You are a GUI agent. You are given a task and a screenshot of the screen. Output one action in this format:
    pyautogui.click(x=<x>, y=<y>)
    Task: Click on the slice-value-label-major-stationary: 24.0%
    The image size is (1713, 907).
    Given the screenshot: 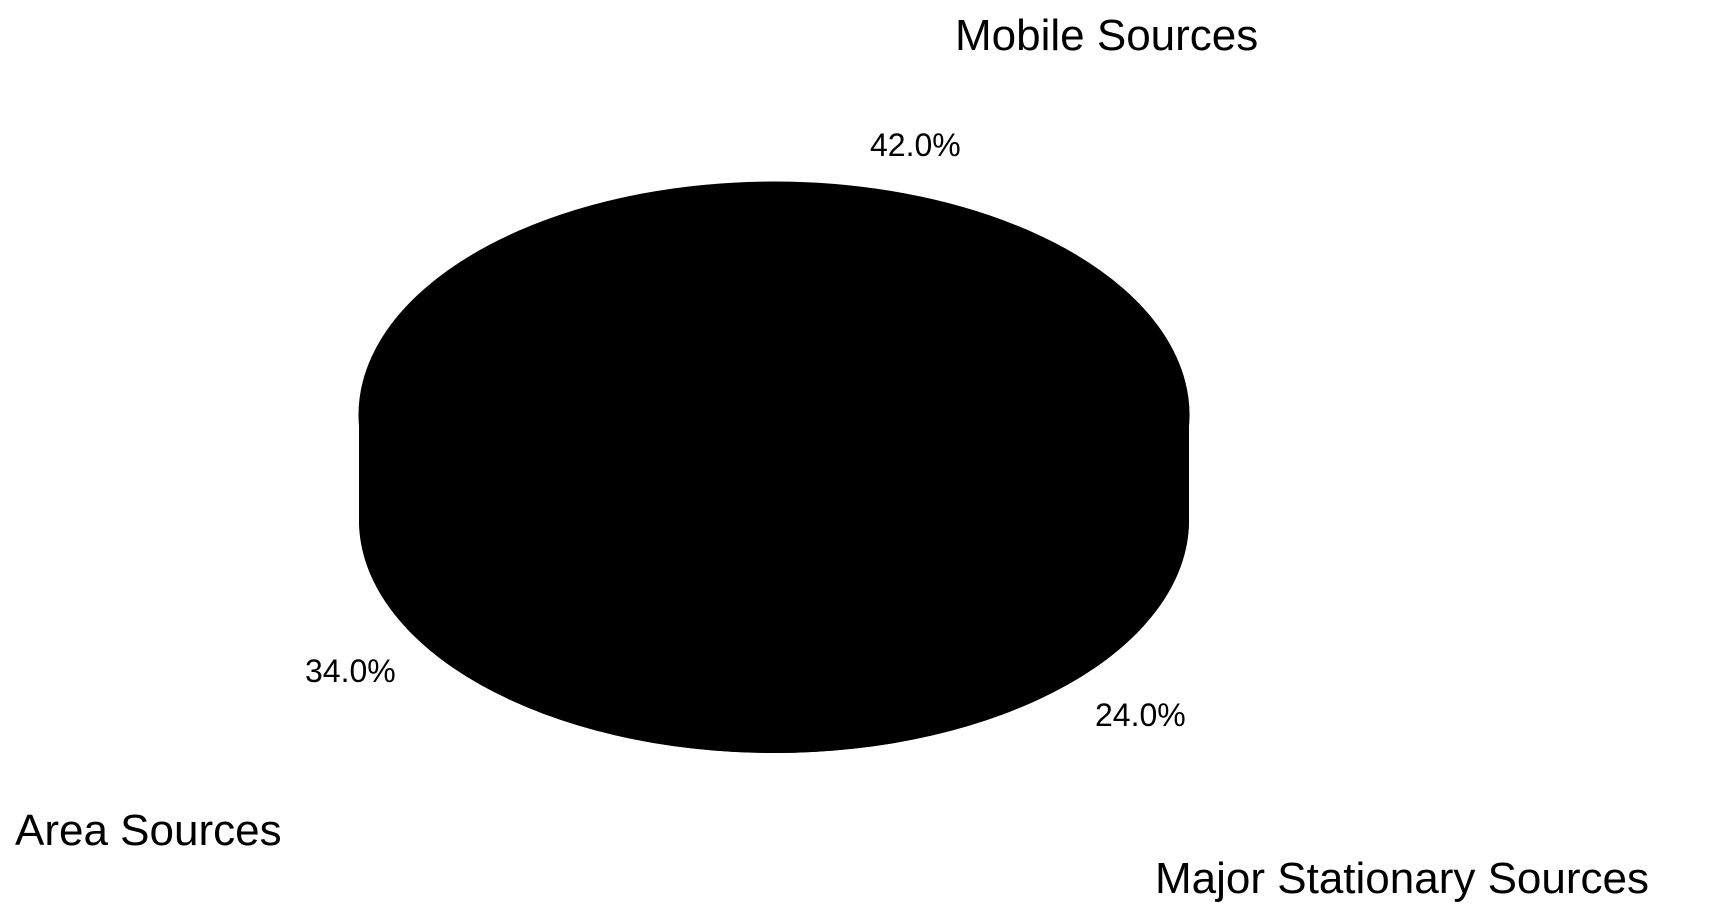 What is the action you would take?
    pyautogui.click(x=1140, y=715)
    